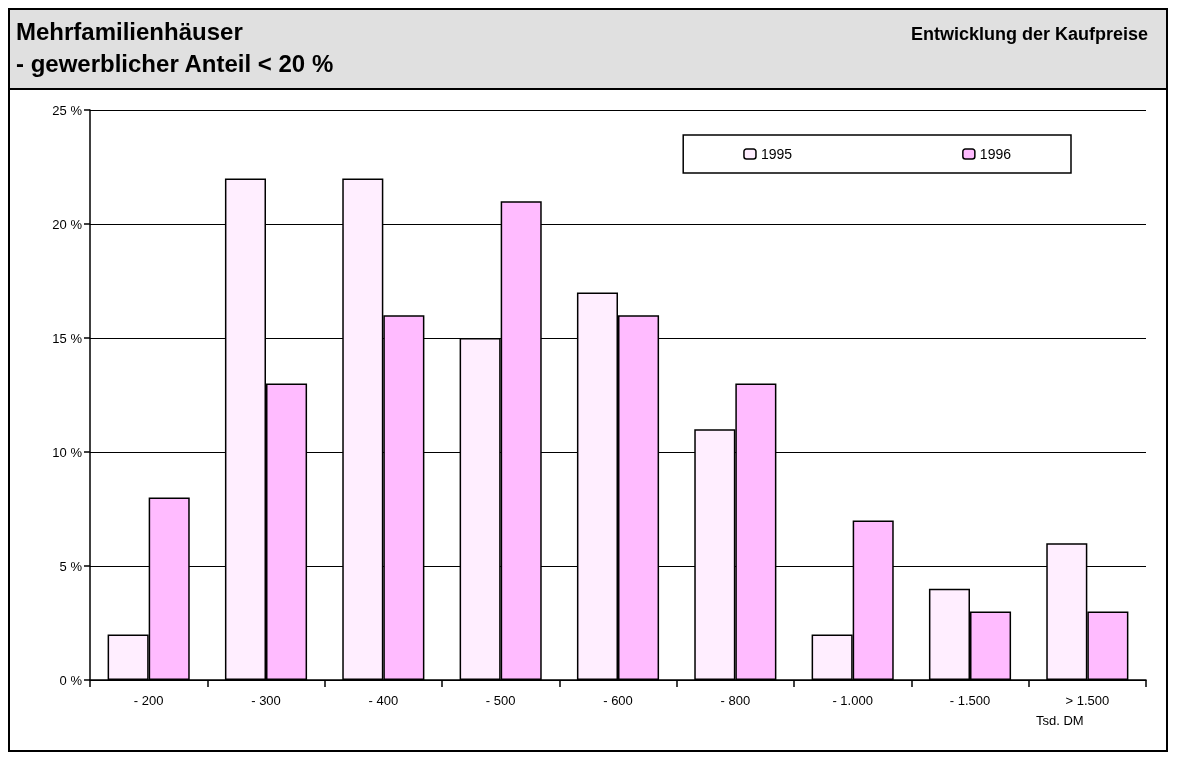  Describe the element at coordinates (129, 31) in the screenshot. I see `chart-title: Mehrfamilienhäuser` at that location.